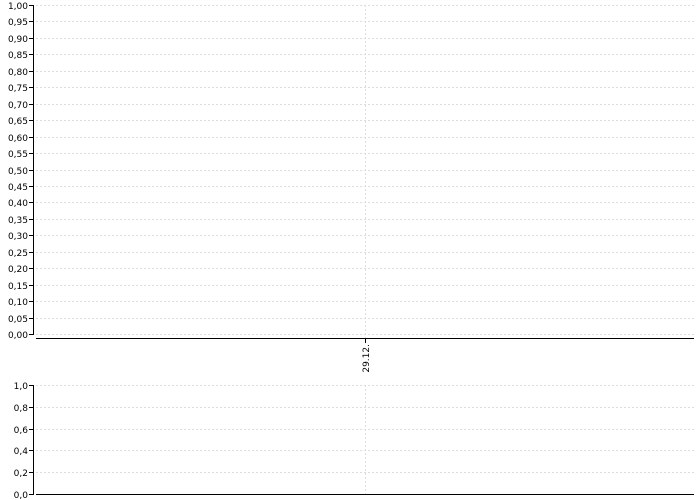  I want to click on y-tick-label: 0,40, so click(18, 204).